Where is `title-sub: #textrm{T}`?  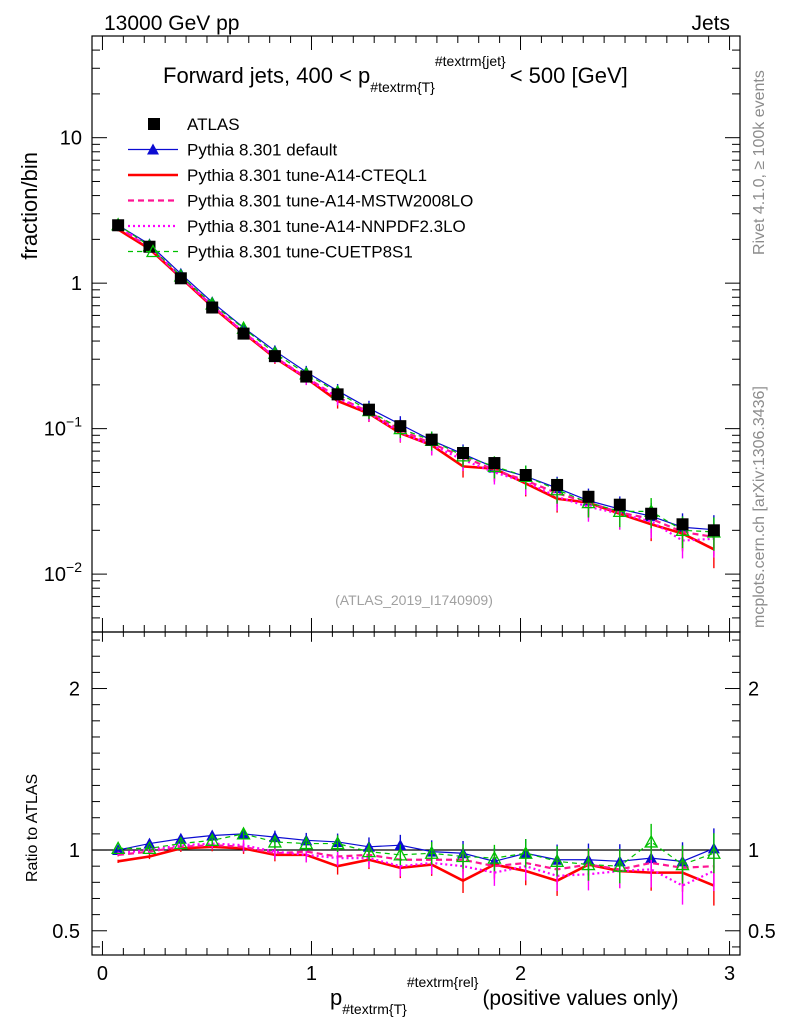
title-sub: #textrm{T} is located at coordinates (402, 87).